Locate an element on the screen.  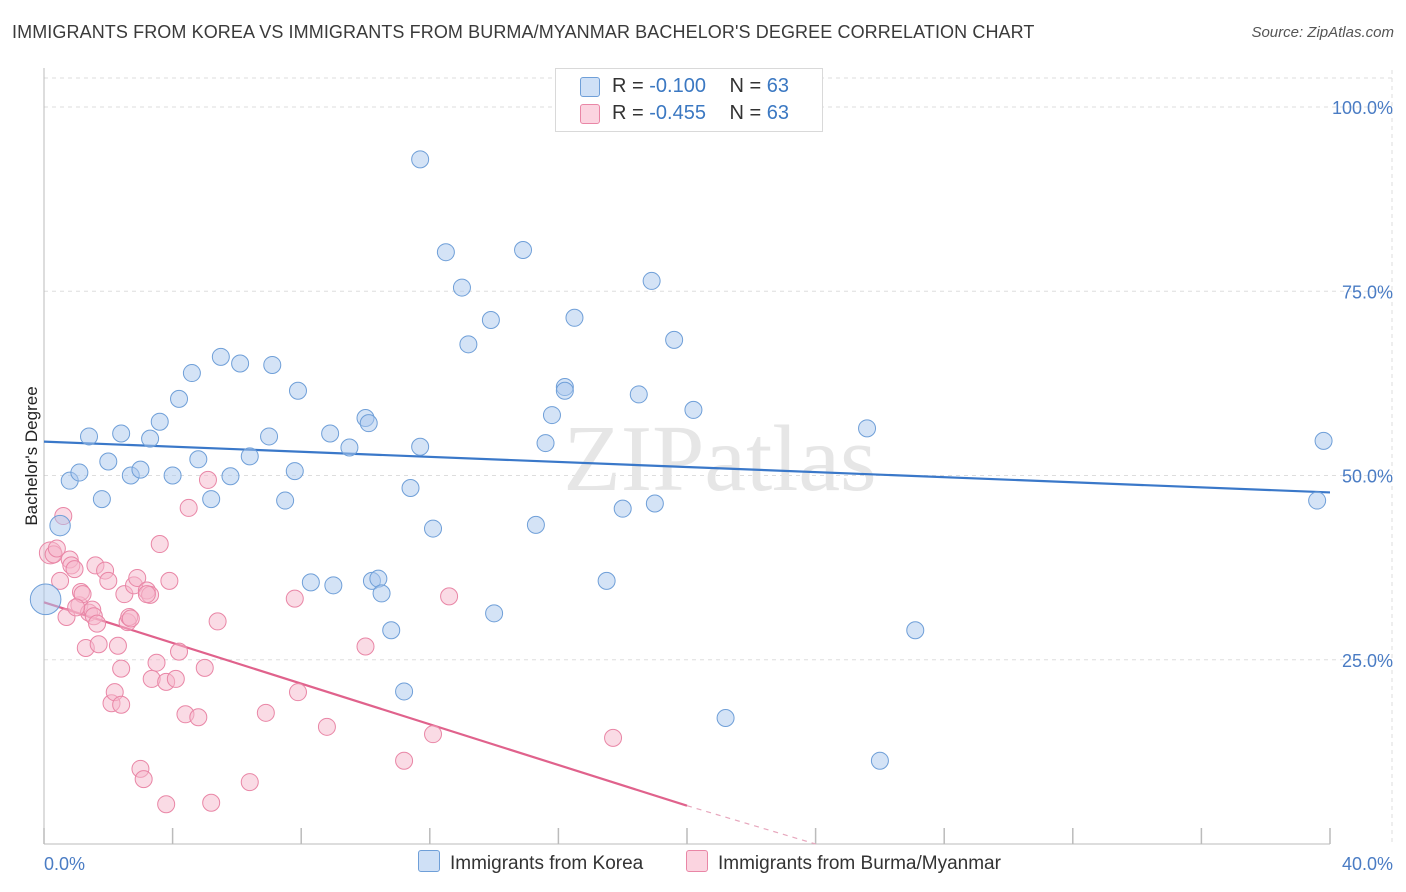
korea-swatch is located at coordinates (590, 87).